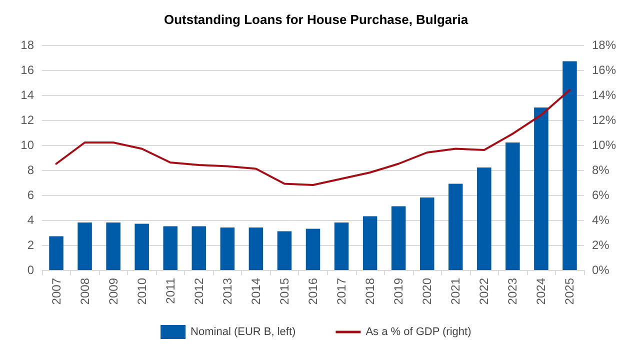  I want to click on y2-tick-label: 4%, so click(601, 220).